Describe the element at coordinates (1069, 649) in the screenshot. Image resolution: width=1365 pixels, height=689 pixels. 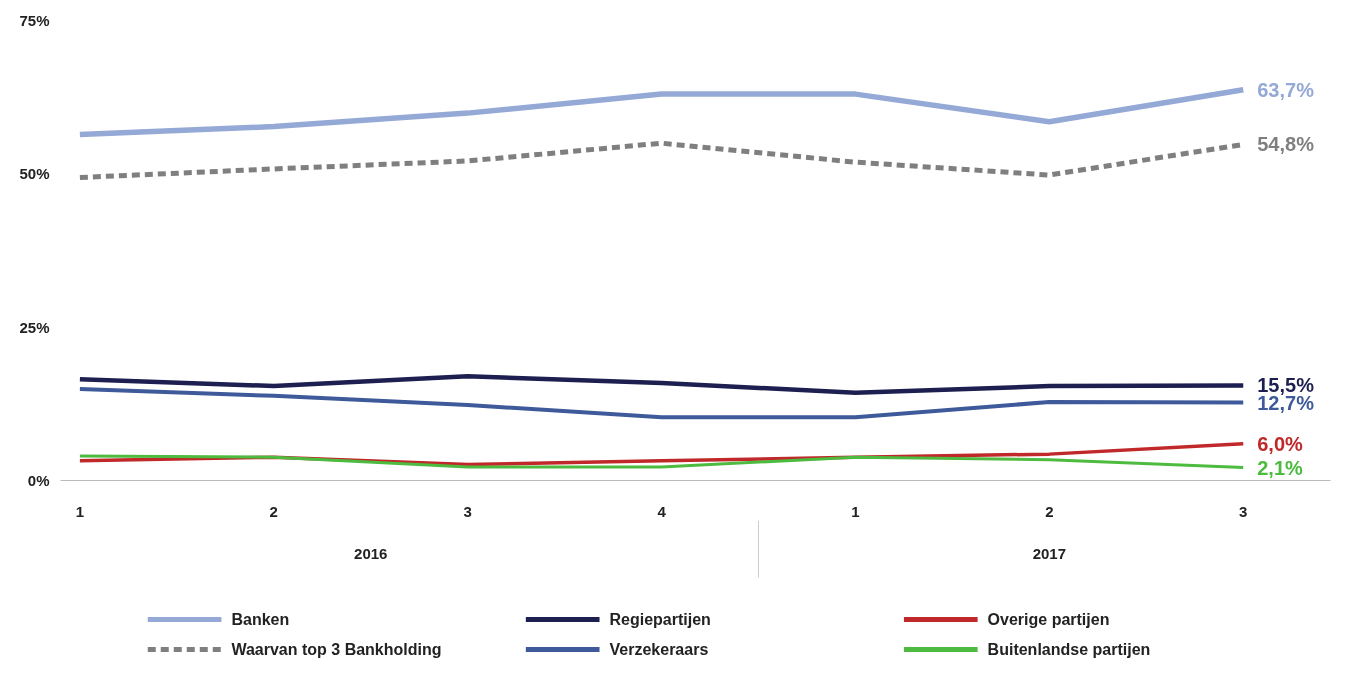
I see `legend-label: Buitenlandse partijen` at that location.